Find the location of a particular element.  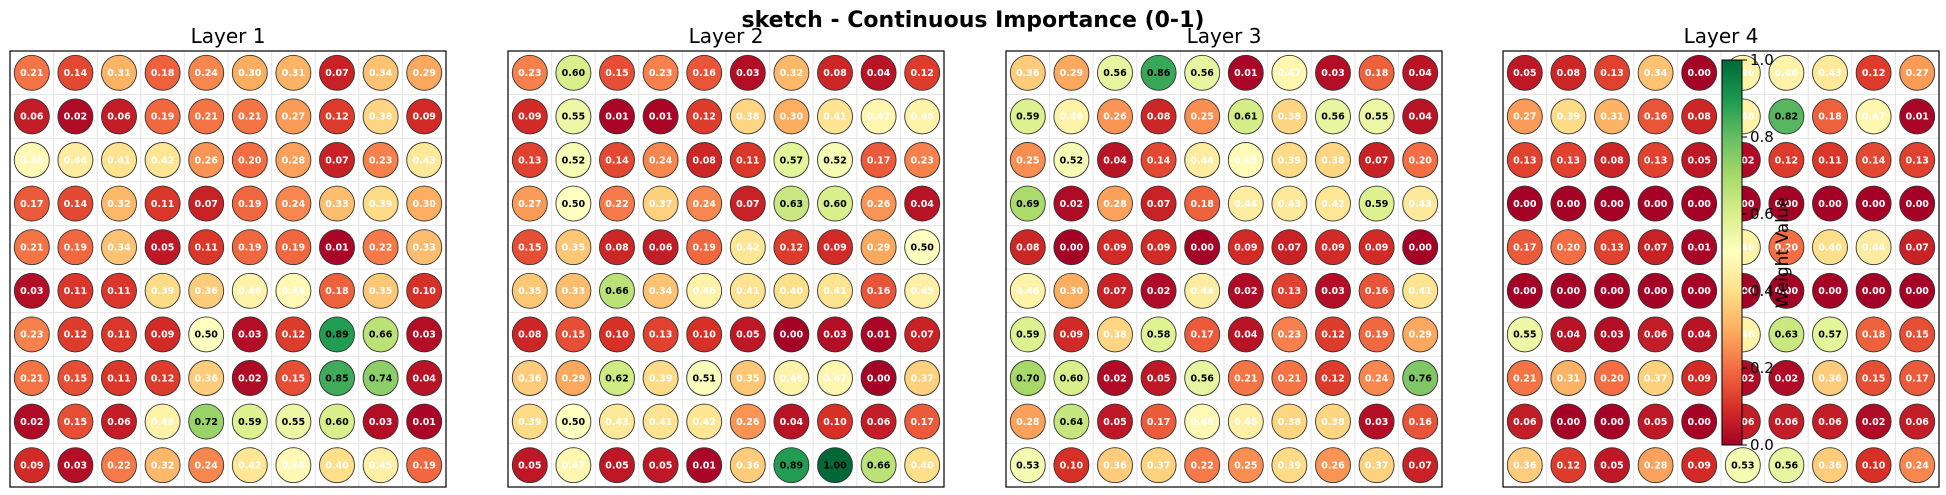

weight-label: 0.05 is located at coordinates (1158, 378).